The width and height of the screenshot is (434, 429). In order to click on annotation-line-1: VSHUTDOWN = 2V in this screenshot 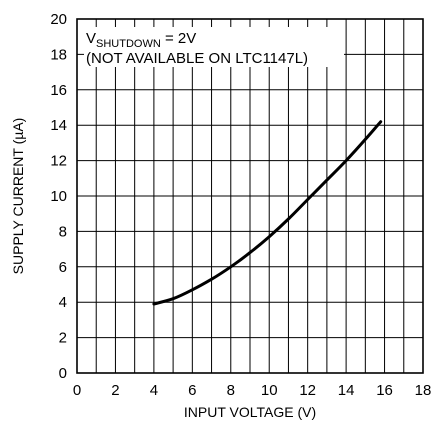, I will do `click(141, 40)`.